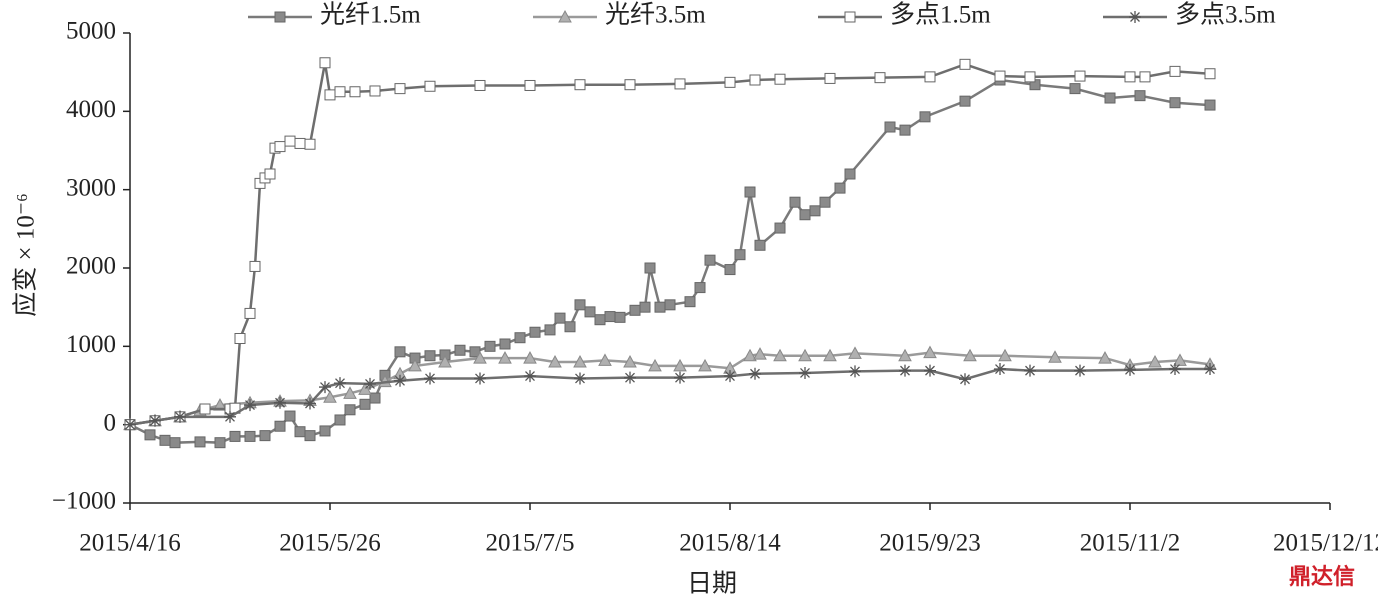 This screenshot has height=606, width=1378. I want to click on legend-label: 多点1.5m, so click(940, 15).